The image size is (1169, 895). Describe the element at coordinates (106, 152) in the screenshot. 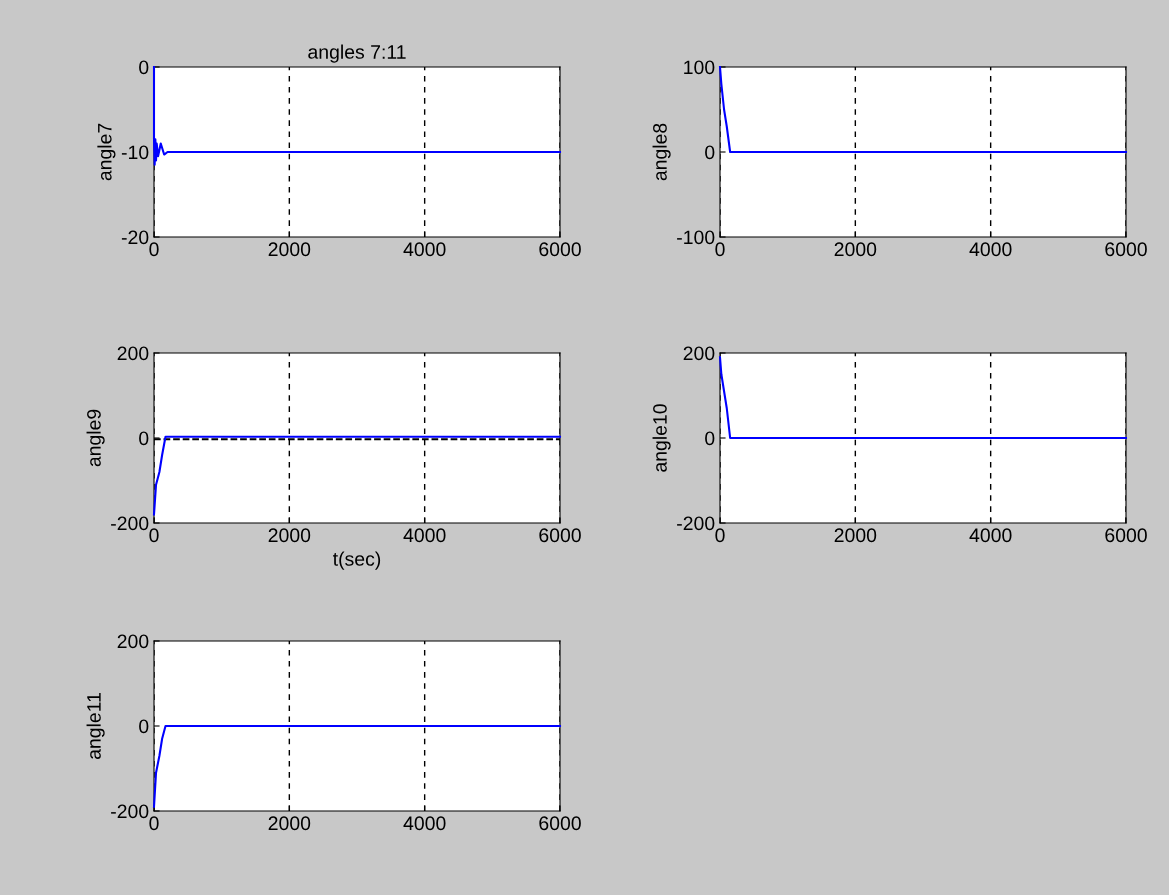

I see `y-axis-title: angle7` at that location.